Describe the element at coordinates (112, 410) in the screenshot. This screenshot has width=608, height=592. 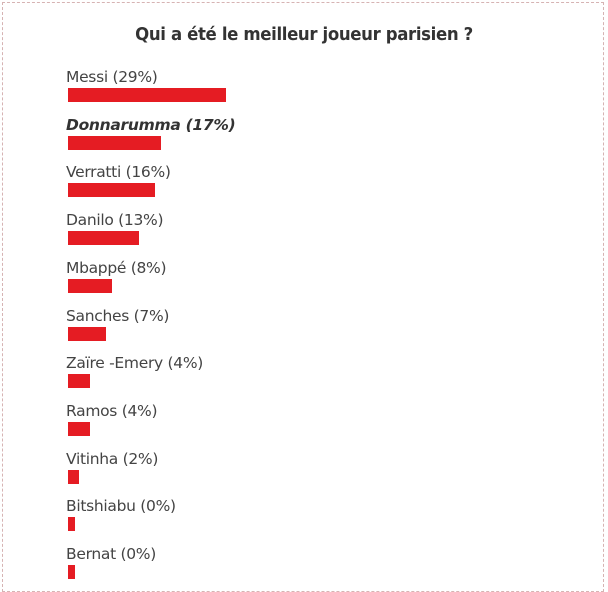
I see `poll-option-label: Ramos (4%)` at that location.